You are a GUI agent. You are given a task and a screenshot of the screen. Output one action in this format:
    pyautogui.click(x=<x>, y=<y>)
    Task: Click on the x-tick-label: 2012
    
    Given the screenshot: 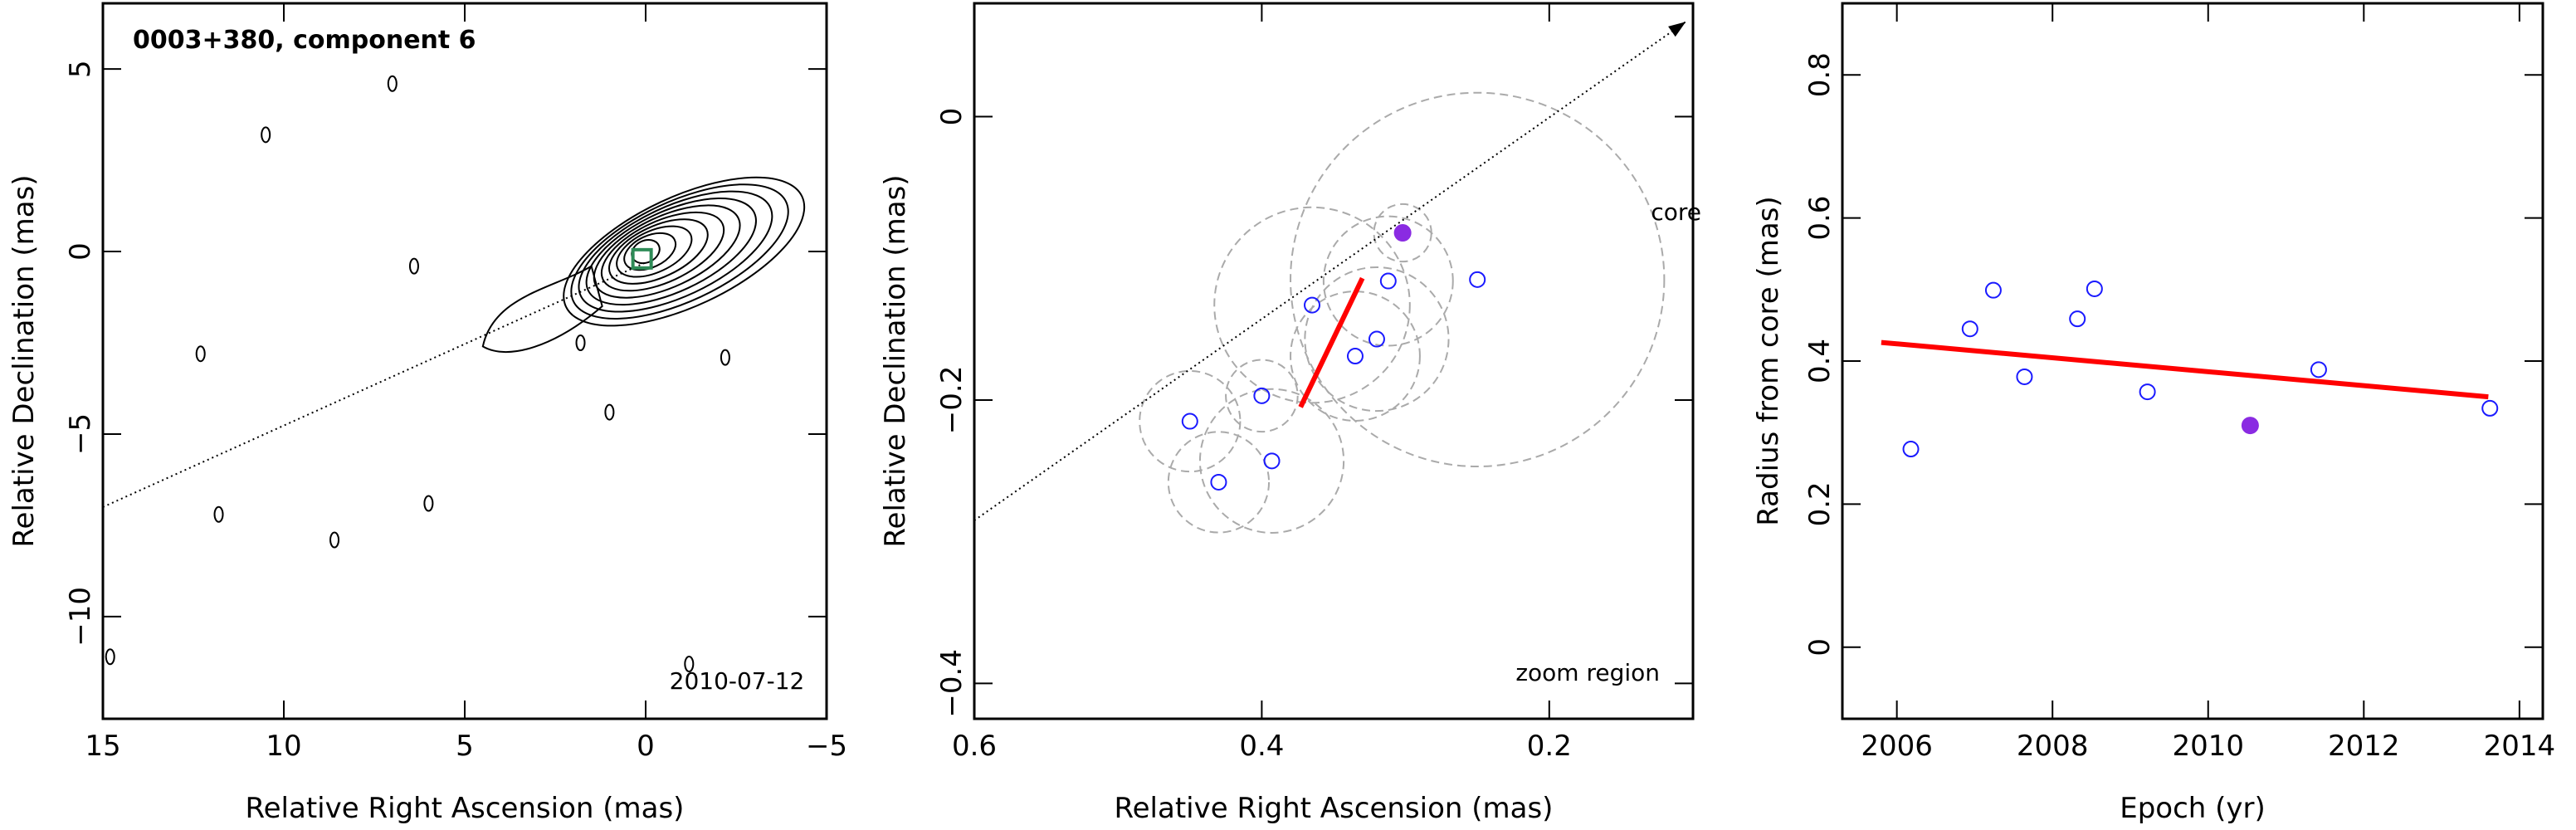 What is the action you would take?
    pyautogui.click(x=2364, y=746)
    